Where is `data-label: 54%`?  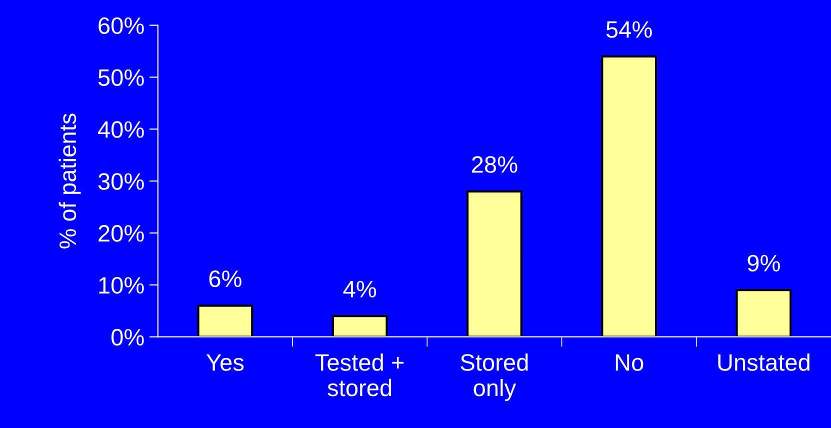
data-label: 54% is located at coordinates (629, 29).